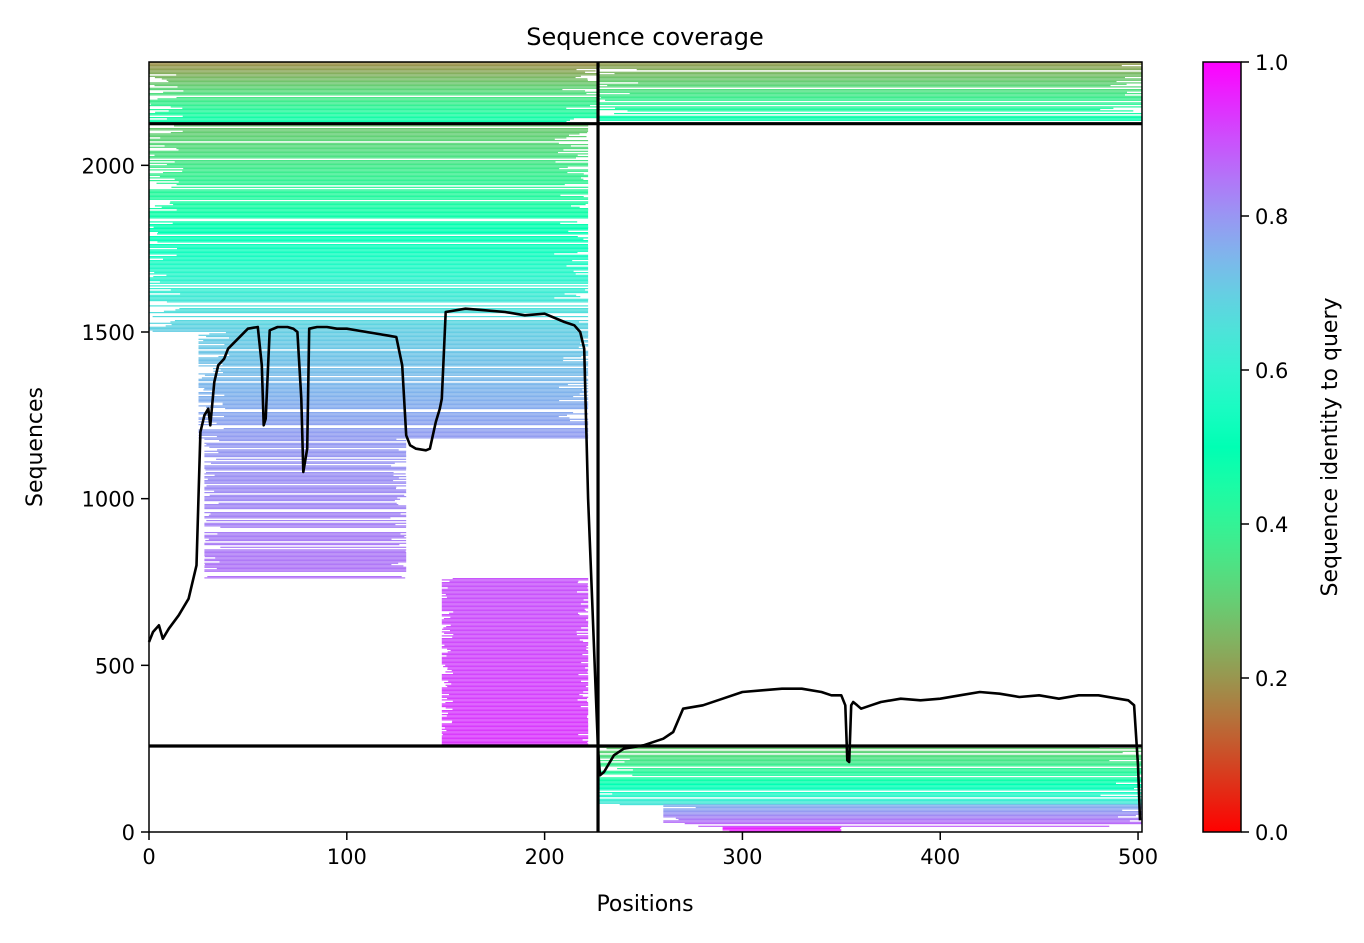  Describe the element at coordinates (128, 833) in the screenshot. I see `y-tick-label: 0` at that location.